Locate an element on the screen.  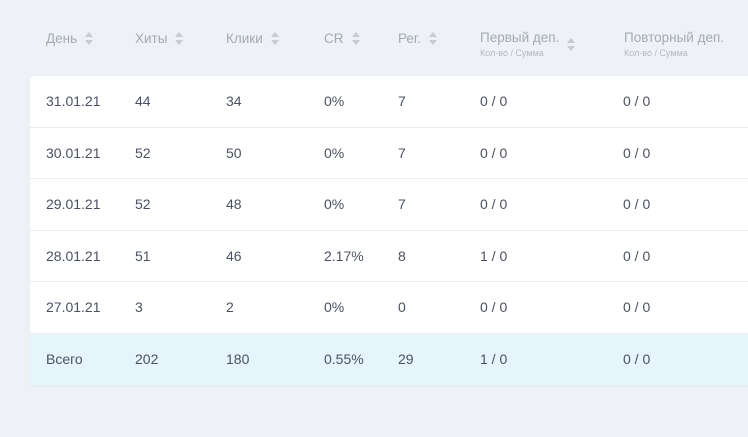
column-header-label: Повторный деп. Кол-во / Сумма is located at coordinates (674, 44).